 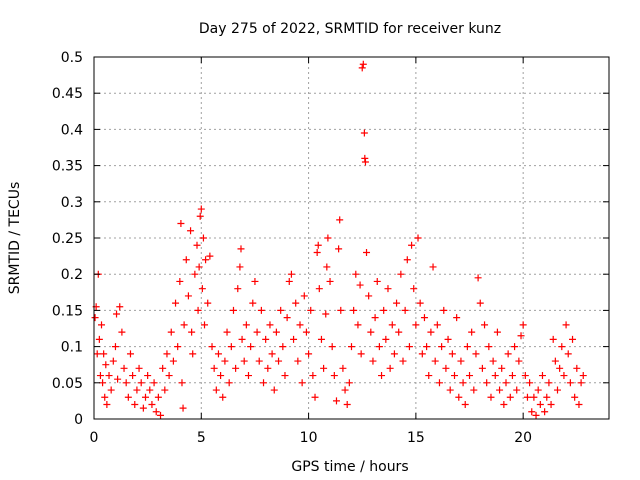 I want to click on x-tick-label: 0, so click(x=94, y=438).